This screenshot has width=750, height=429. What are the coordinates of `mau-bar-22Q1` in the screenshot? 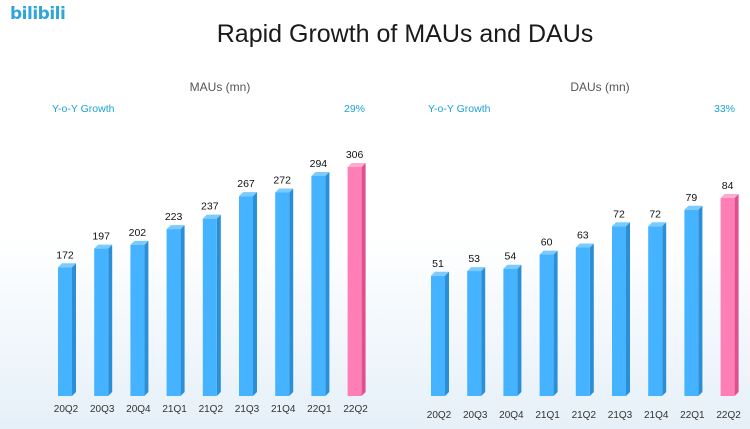 It's located at (318, 285).